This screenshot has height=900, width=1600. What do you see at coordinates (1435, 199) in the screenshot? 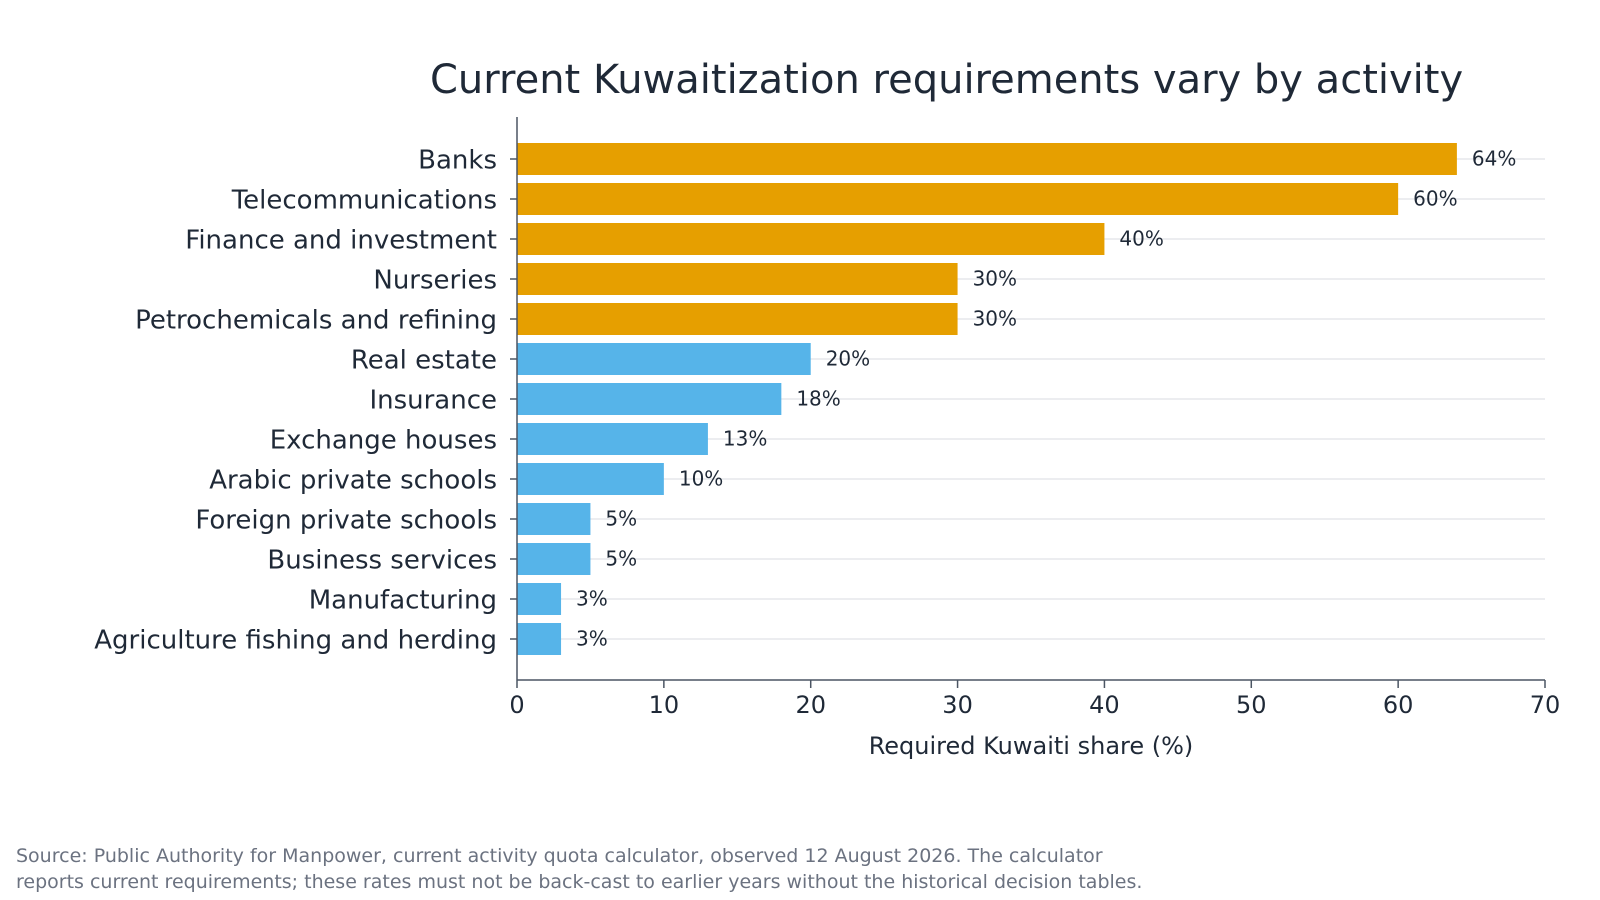
I see `data-label: 60%` at bounding box center [1435, 199].